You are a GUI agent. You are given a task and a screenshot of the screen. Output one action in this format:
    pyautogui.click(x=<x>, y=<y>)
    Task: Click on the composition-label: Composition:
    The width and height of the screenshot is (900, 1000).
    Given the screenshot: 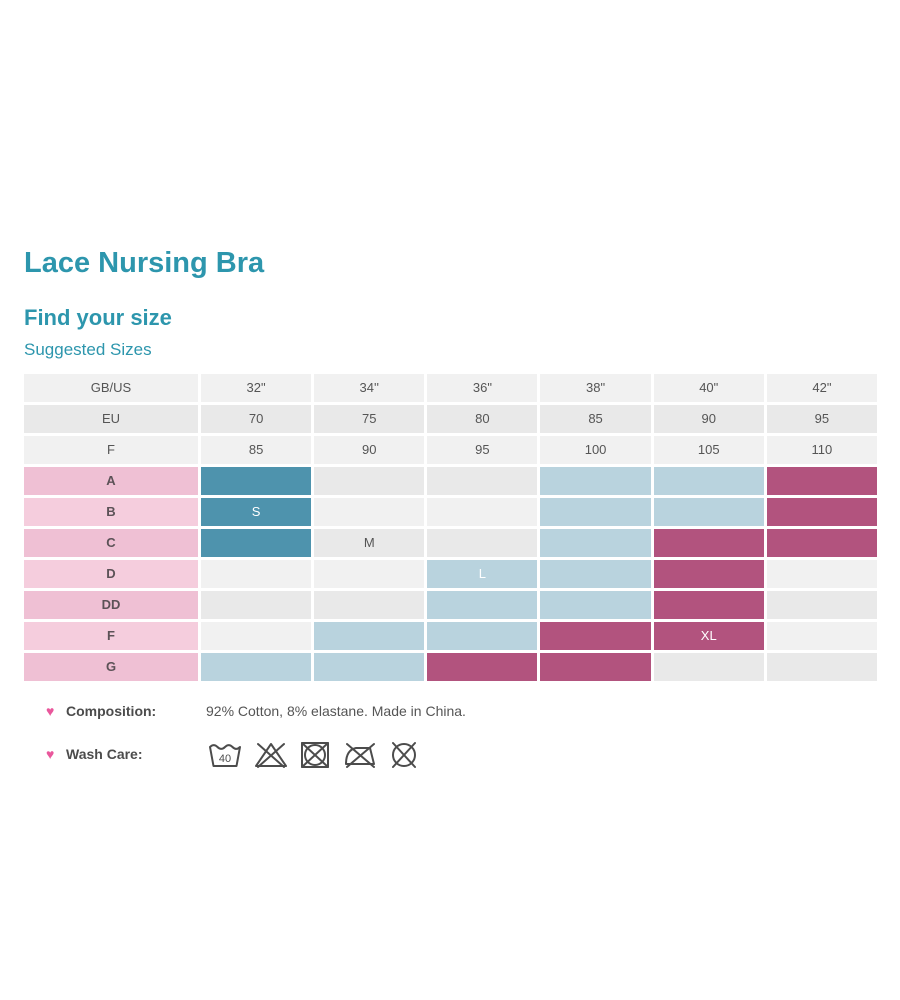 What is the action you would take?
    pyautogui.click(x=111, y=711)
    